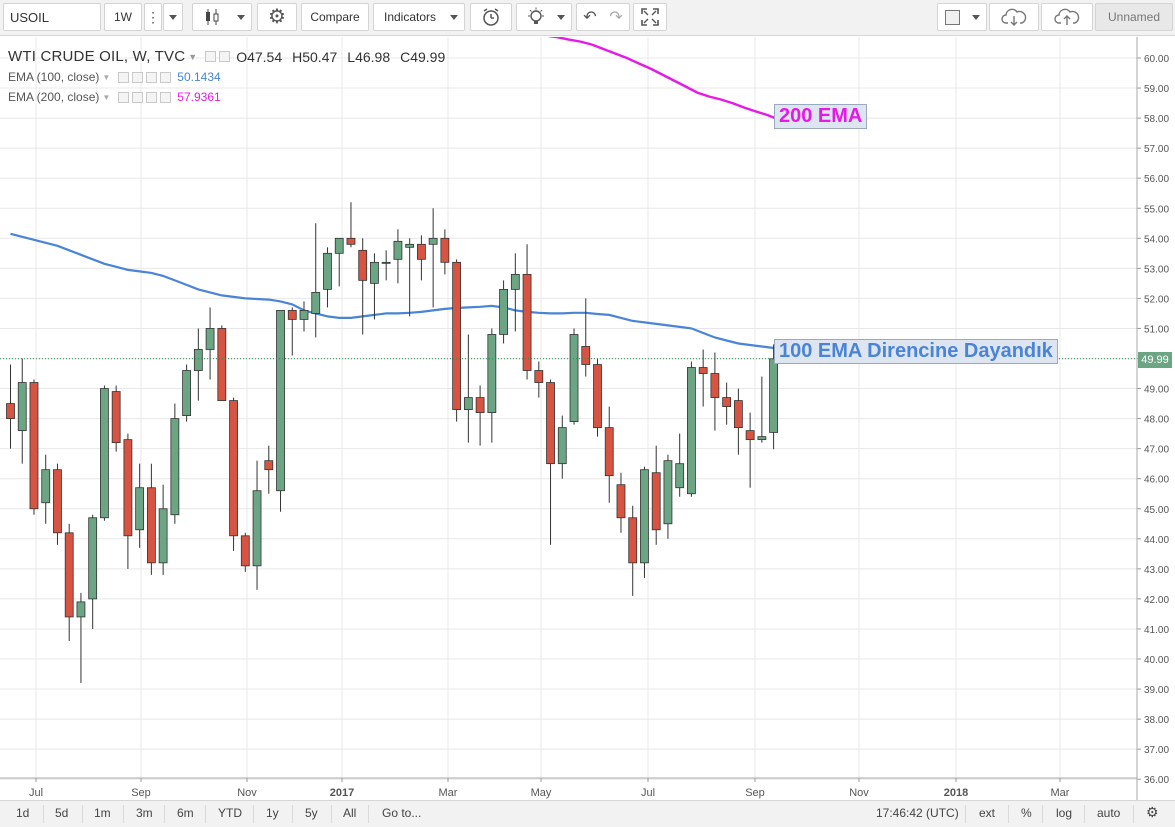 The width and height of the screenshot is (1175, 827). What do you see at coordinates (123, 17) in the screenshot?
I see `interval-button: 1W` at bounding box center [123, 17].